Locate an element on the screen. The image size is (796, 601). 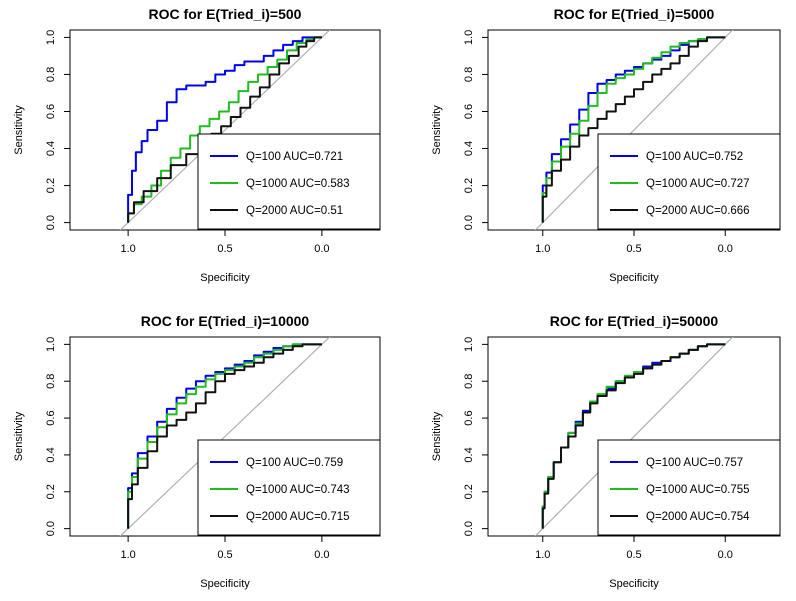
legend-label: Q=2000 AUC=0.666 is located at coordinates (698, 211).